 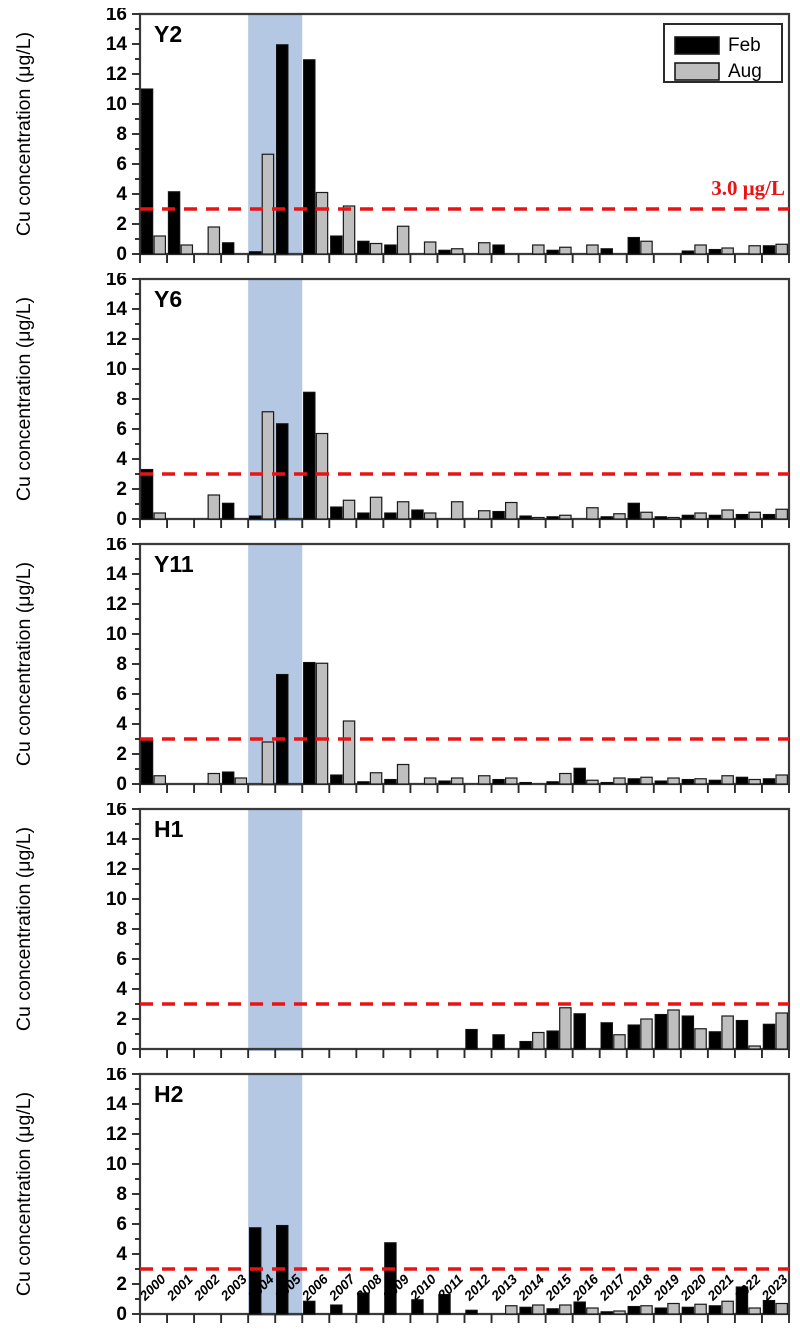 I want to click on y-tick-label: 12, so click(x=116, y=869).